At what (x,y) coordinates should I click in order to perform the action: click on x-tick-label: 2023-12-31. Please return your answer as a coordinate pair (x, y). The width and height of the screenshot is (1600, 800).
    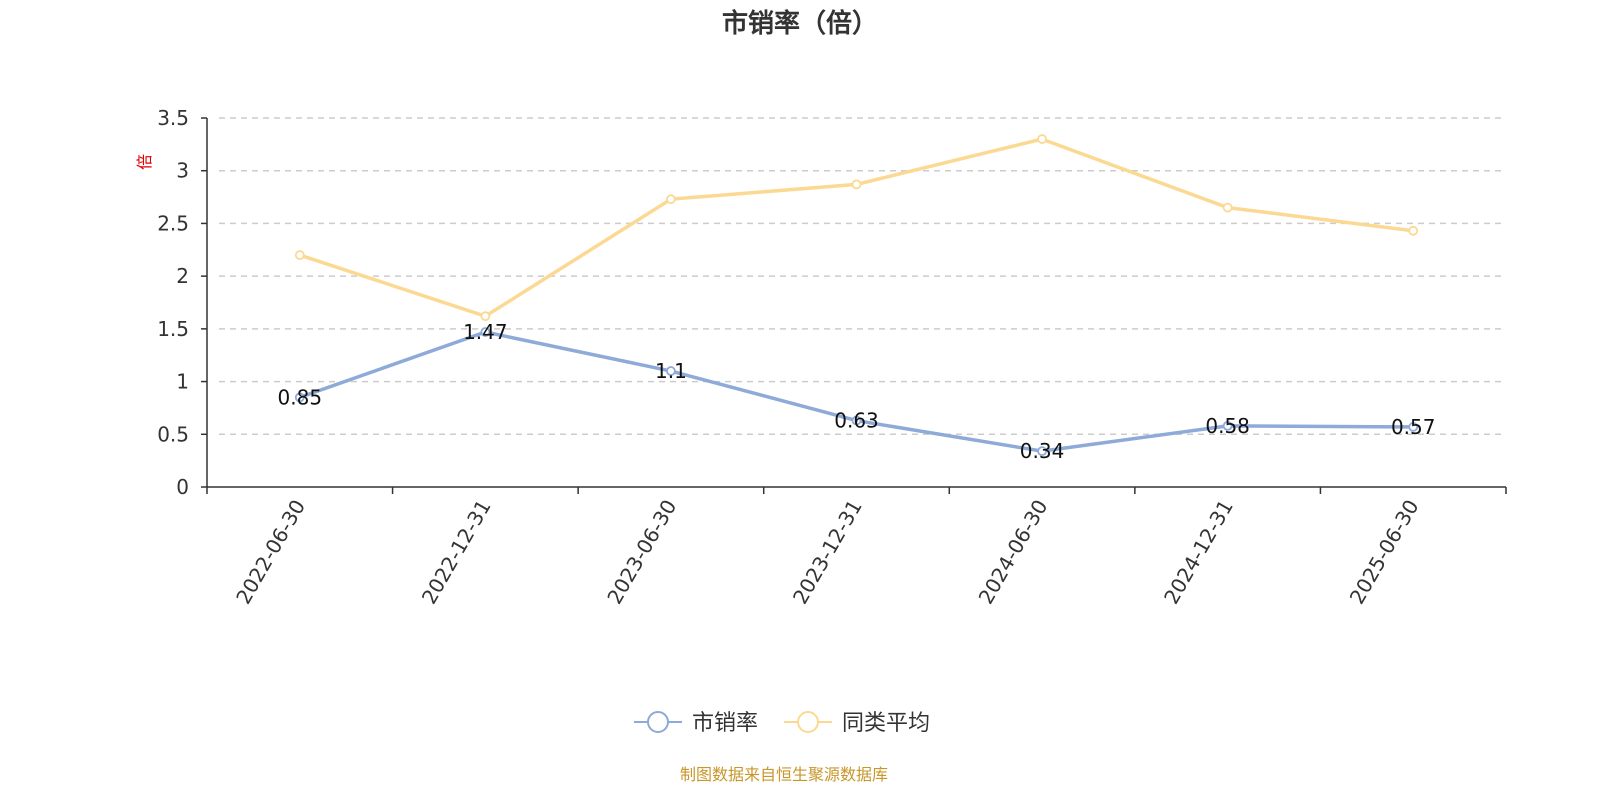
    Looking at the image, I should click on (827, 552).